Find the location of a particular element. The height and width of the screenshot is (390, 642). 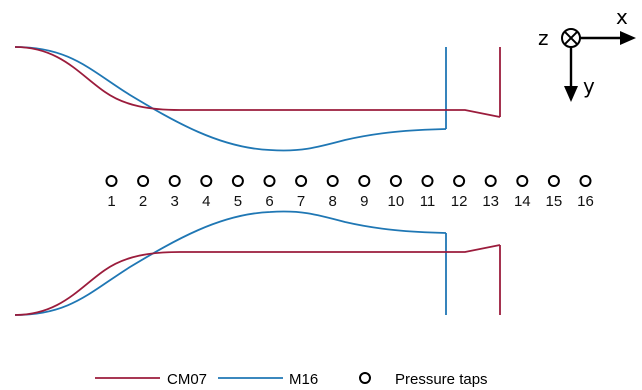

pressure-tap-number: 4 is located at coordinates (206, 201).